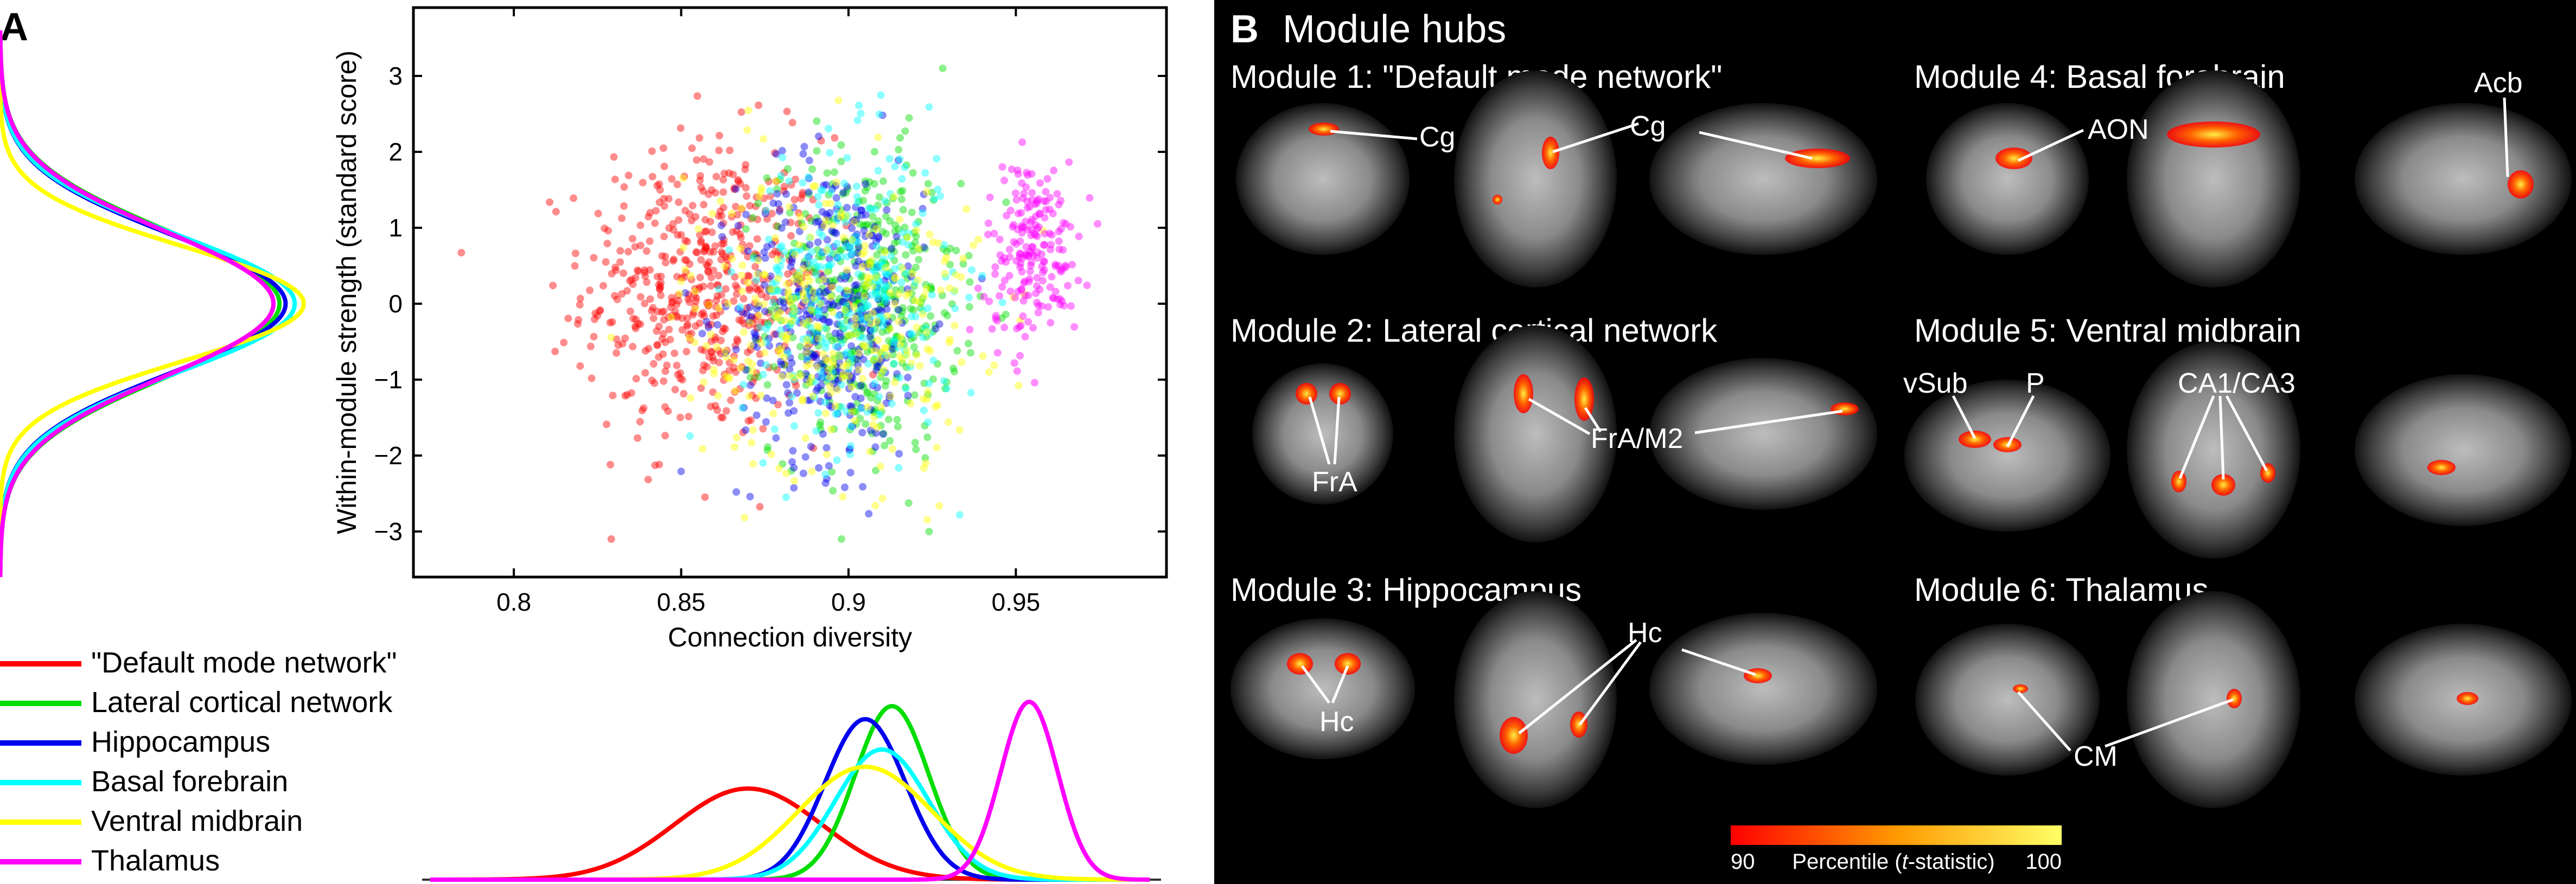  Describe the element at coordinates (2007, 455) in the screenshot. I see `module-5-coronal-slice` at that location.